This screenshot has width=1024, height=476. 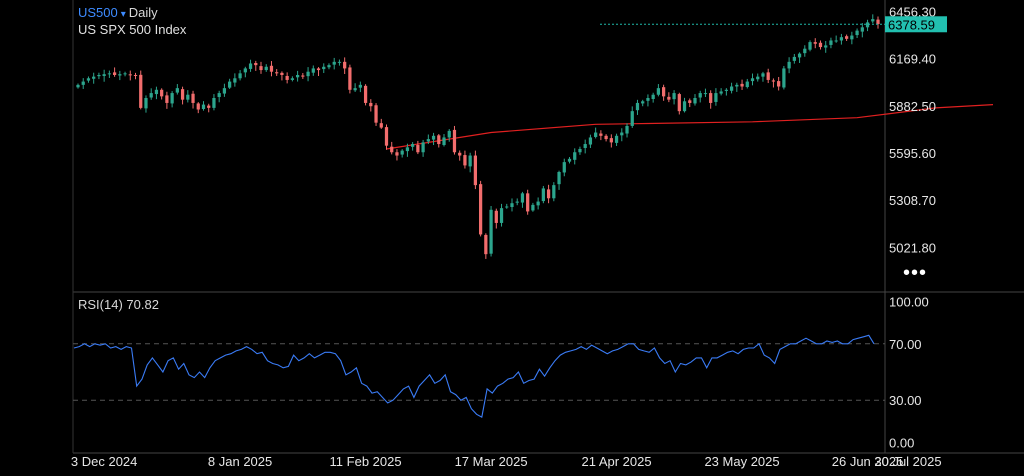 What do you see at coordinates (98, 12) in the screenshot?
I see `symbol-label: US500` at bounding box center [98, 12].